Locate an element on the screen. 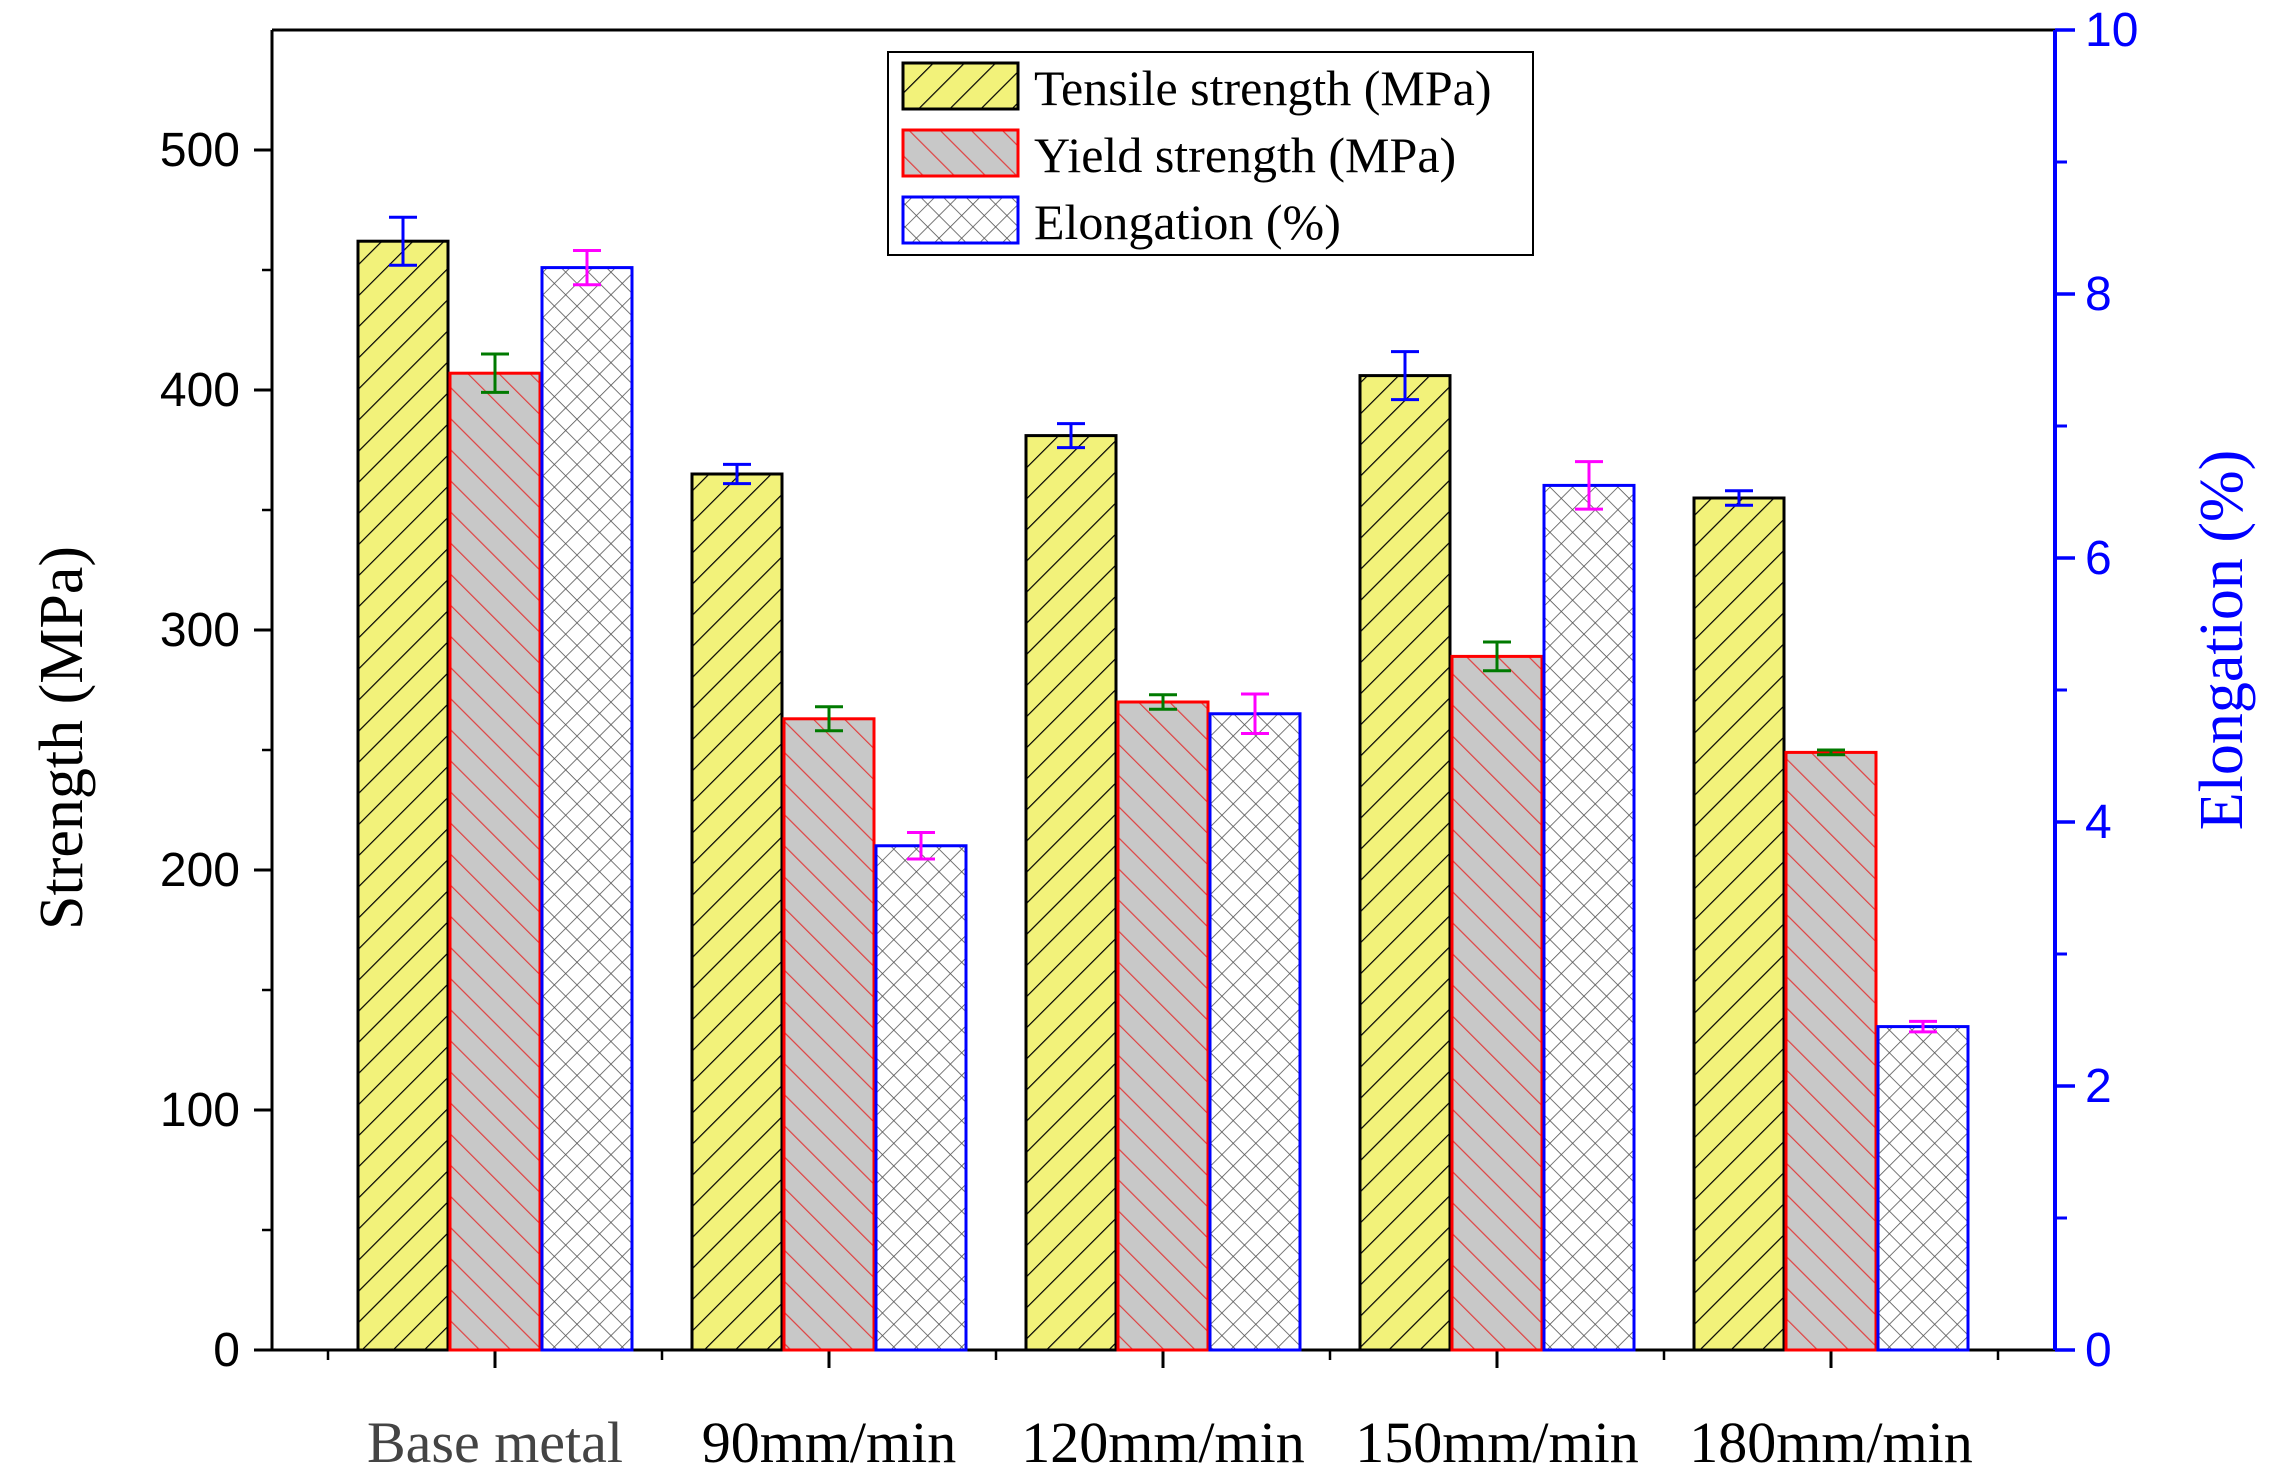  y-axis-title: Strength (MPa) is located at coordinates (62, 738).